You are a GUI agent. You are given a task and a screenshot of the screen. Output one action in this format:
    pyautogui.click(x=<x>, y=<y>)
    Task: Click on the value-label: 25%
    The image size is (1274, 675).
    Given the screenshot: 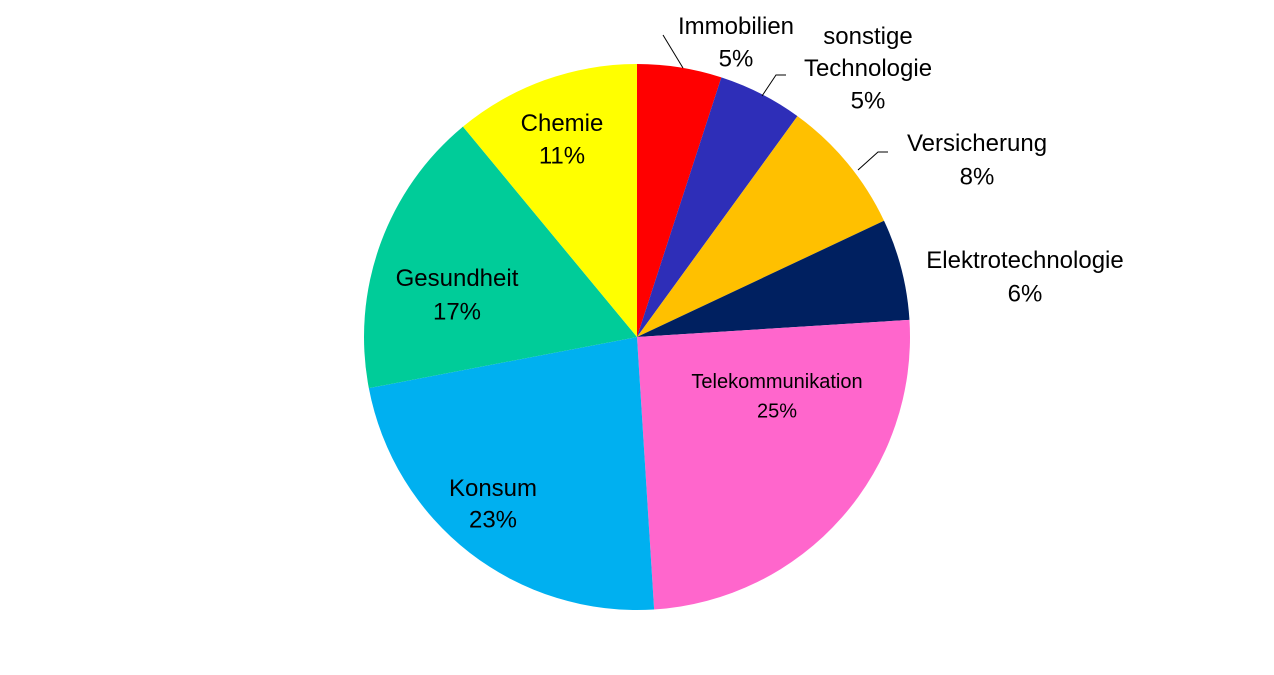 What is the action you would take?
    pyautogui.click(x=777, y=411)
    